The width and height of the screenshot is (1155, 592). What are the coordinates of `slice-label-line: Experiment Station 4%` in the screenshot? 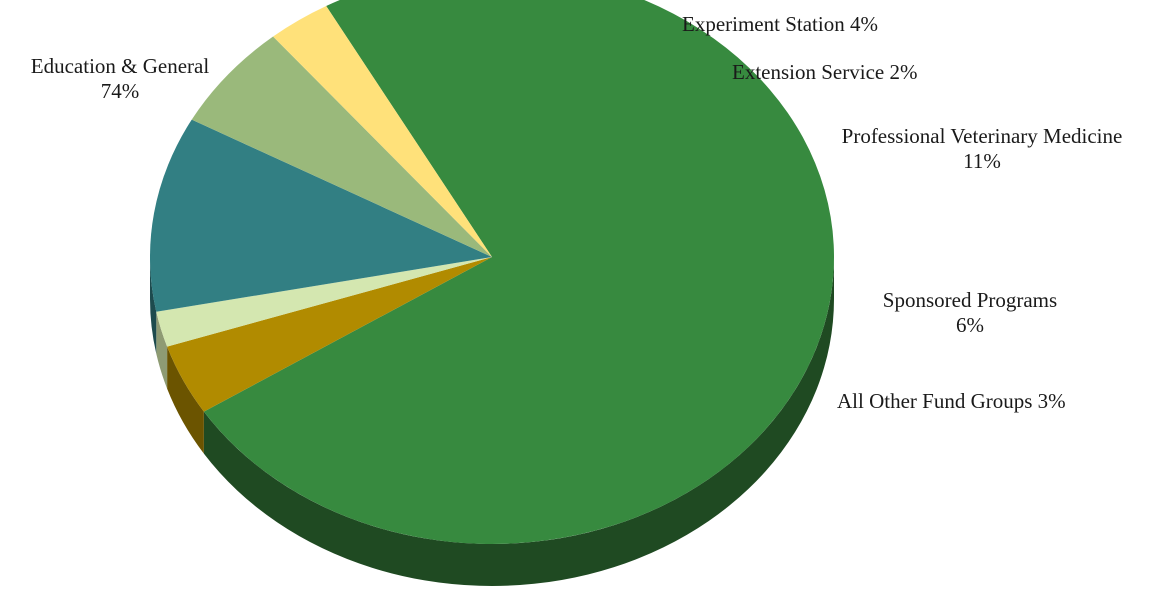 It's located at (780, 24).